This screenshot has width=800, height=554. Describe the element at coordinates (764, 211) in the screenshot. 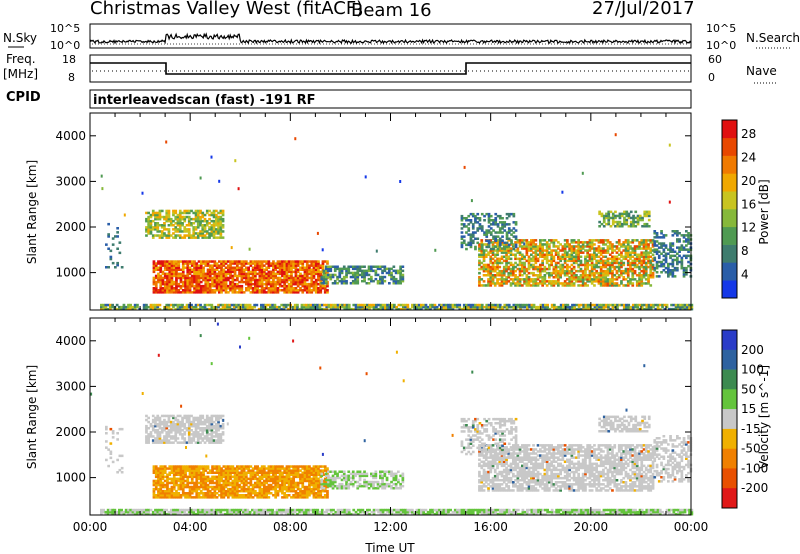

I see `power-colorbar-label: Power [dB]` at that location.